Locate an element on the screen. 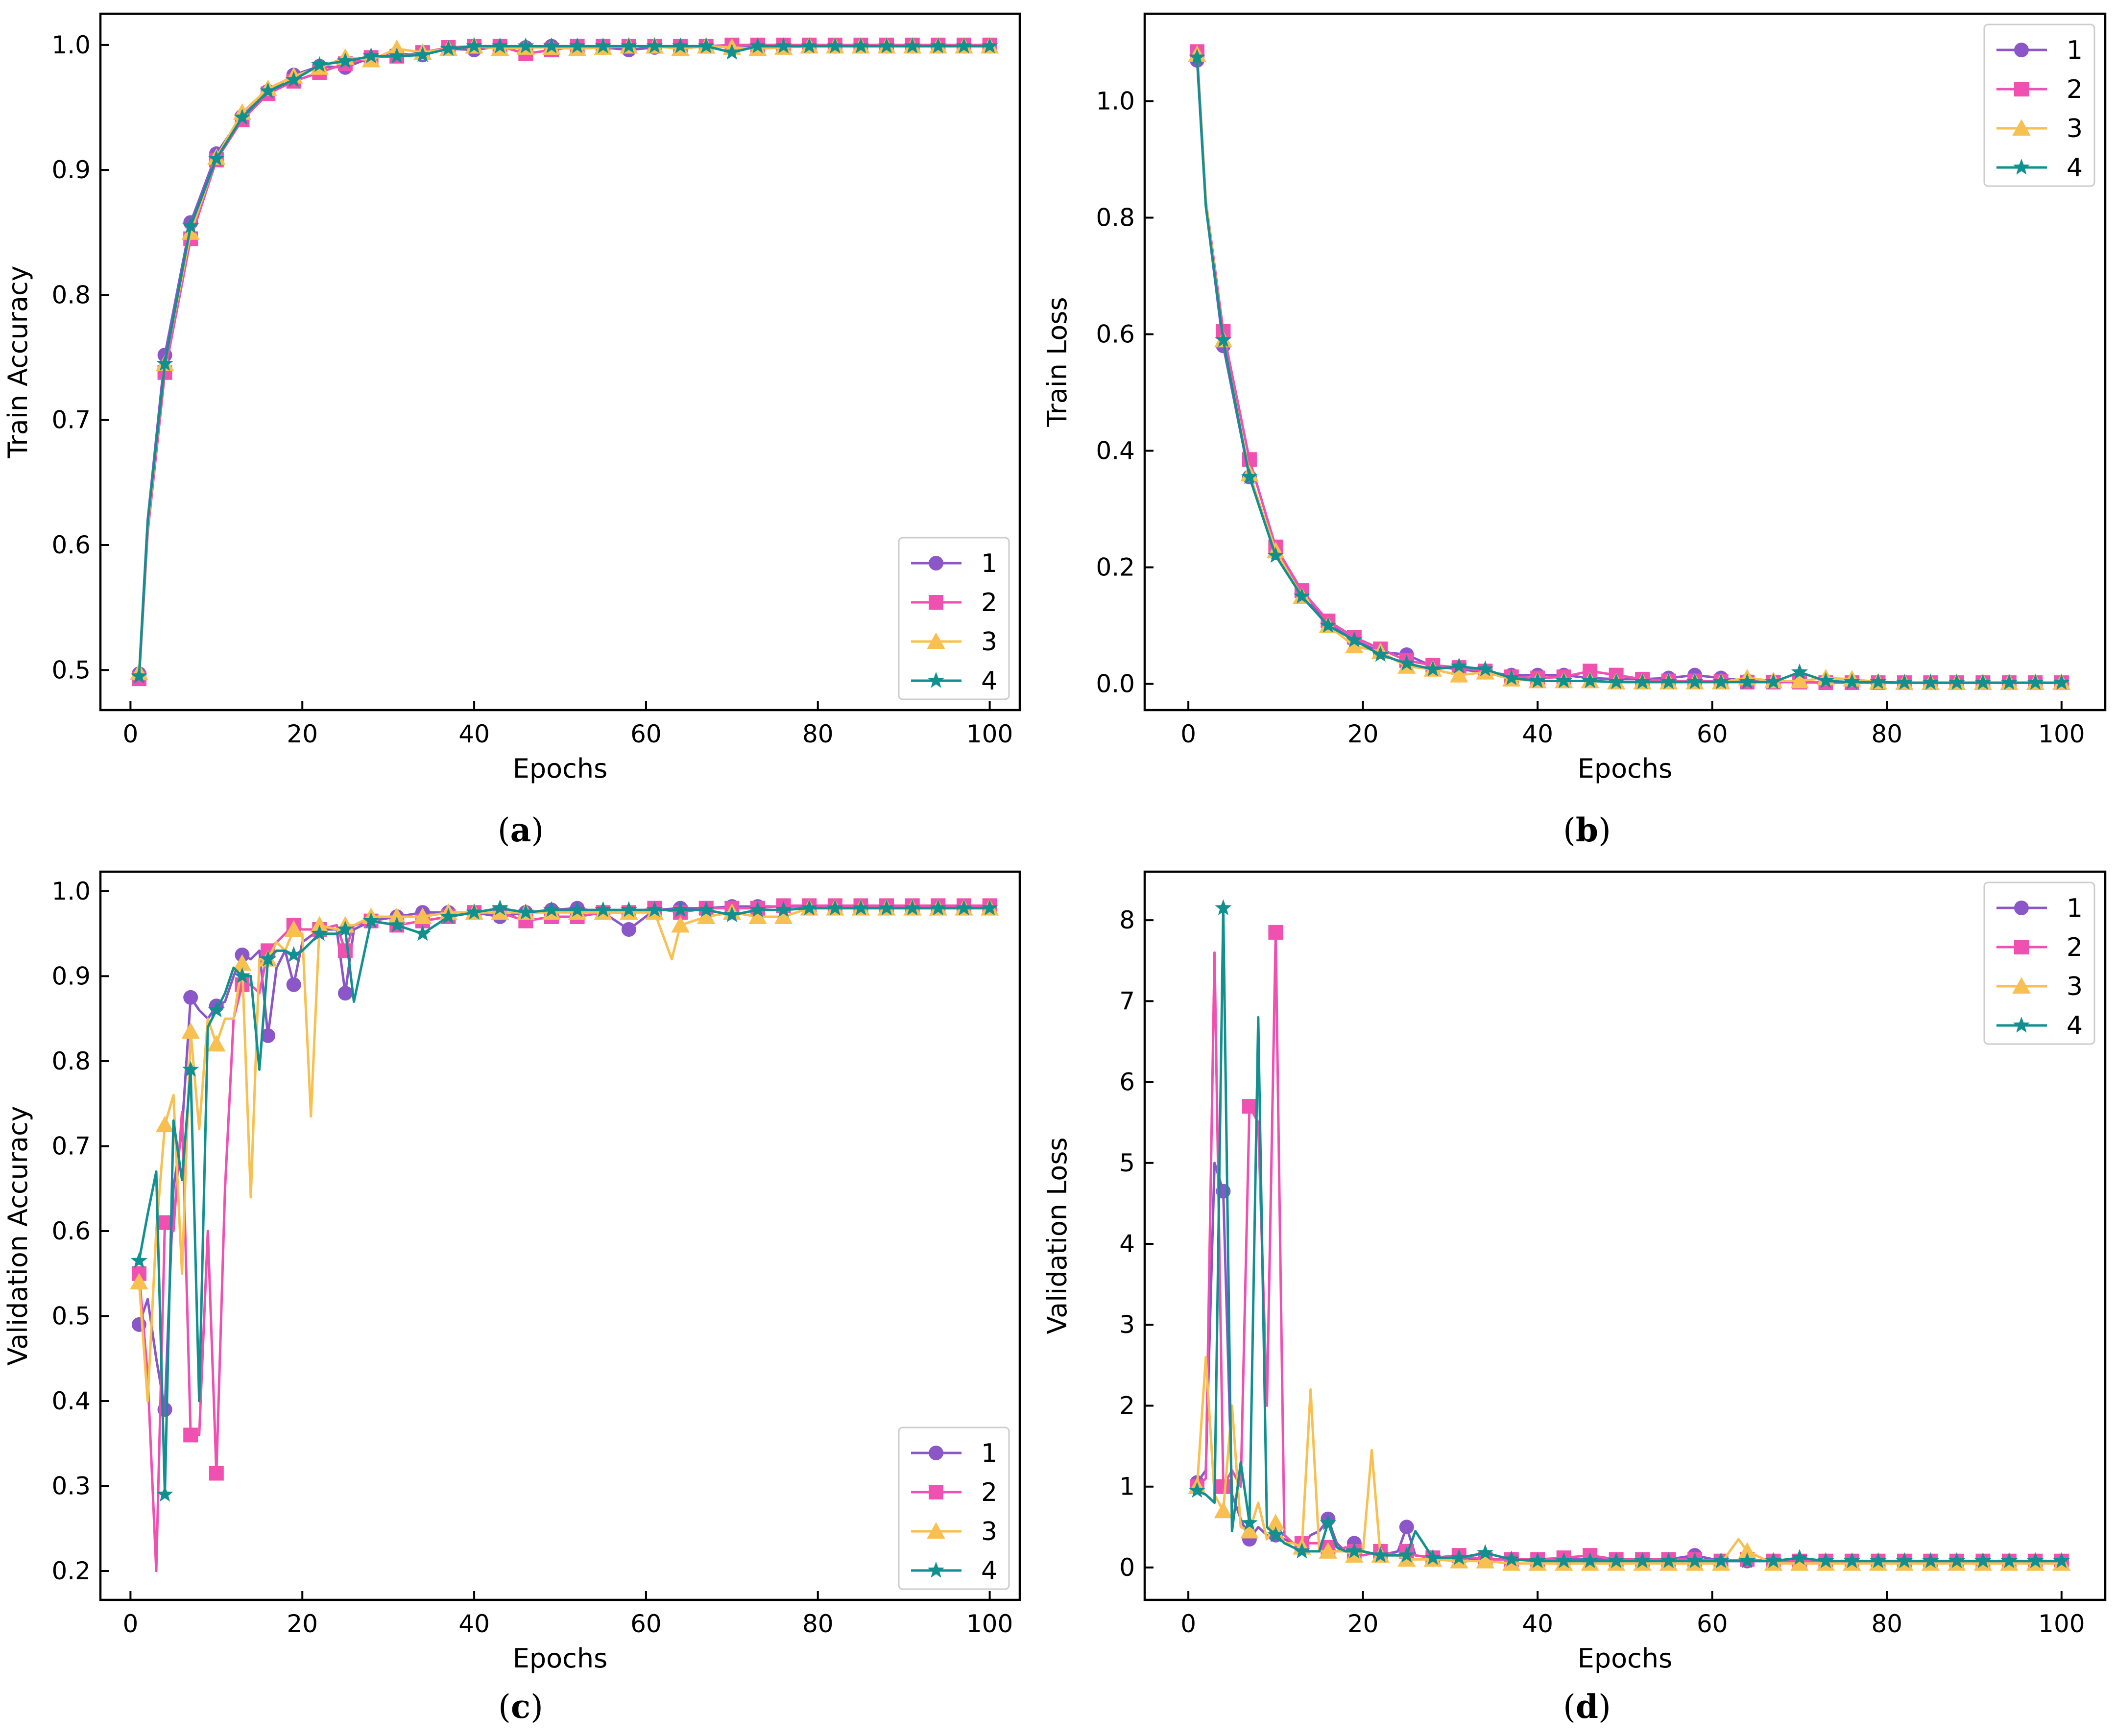 This screenshot has height=1736, width=2115. y-tick-label: 0.6 is located at coordinates (71, 545).